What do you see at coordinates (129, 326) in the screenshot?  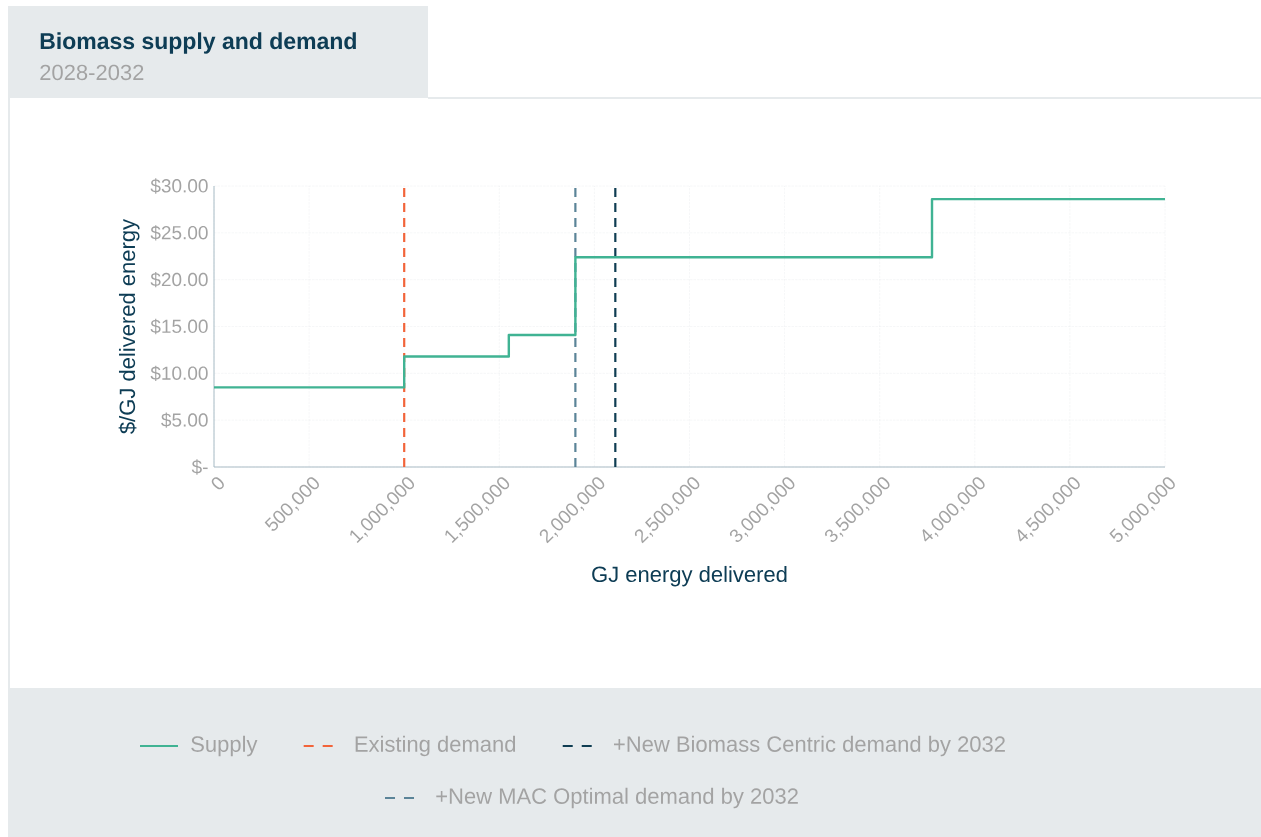 I see `y-axis-title: $/GJ delivered energy` at bounding box center [129, 326].